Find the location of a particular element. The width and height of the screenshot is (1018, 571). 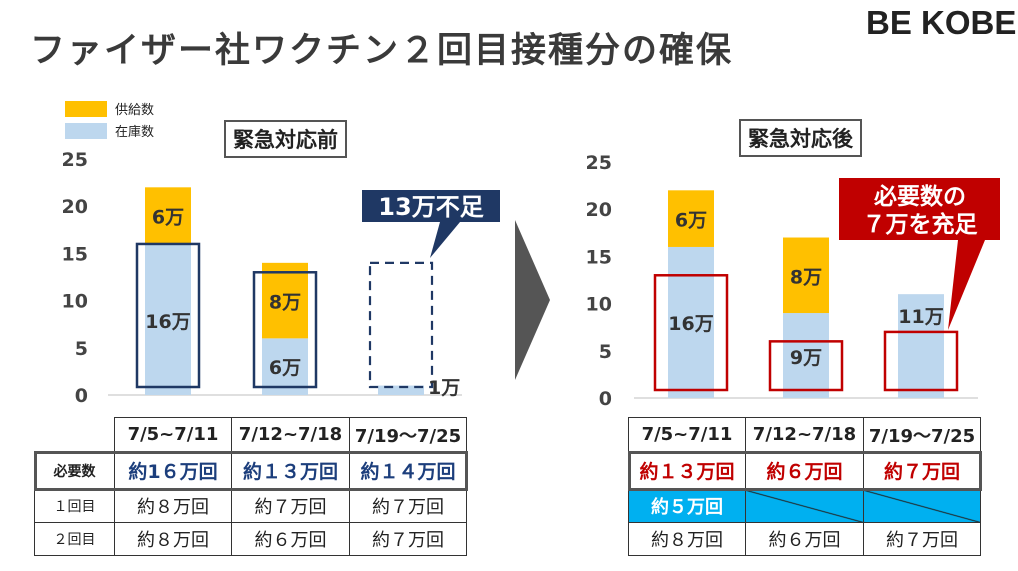

right-arrow-icon is located at coordinates (532, 300).